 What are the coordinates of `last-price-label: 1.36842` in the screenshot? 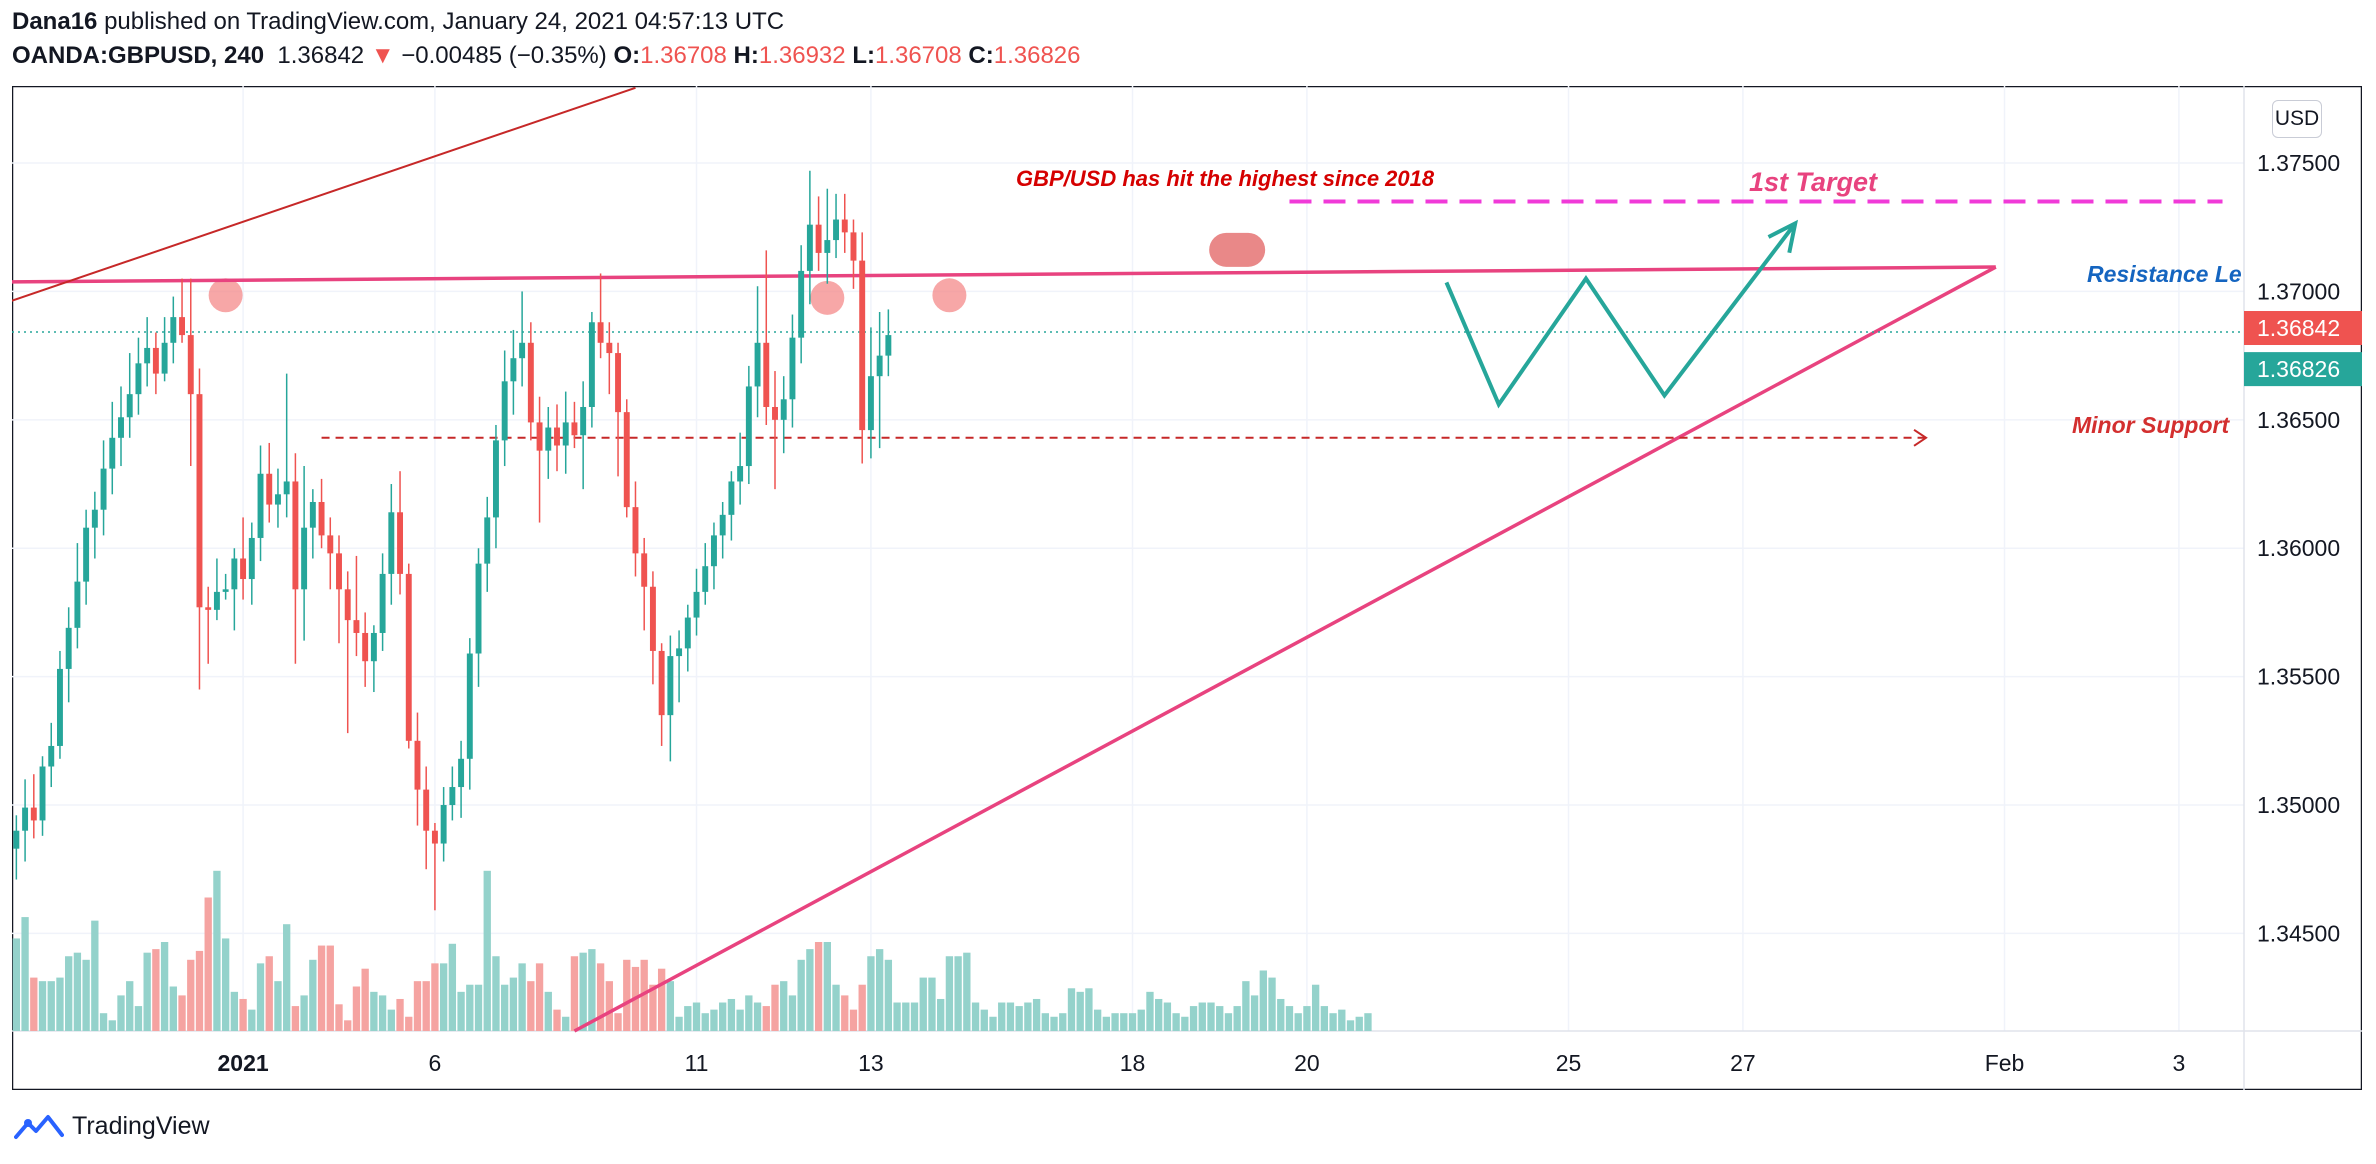 It's located at (2298, 328).